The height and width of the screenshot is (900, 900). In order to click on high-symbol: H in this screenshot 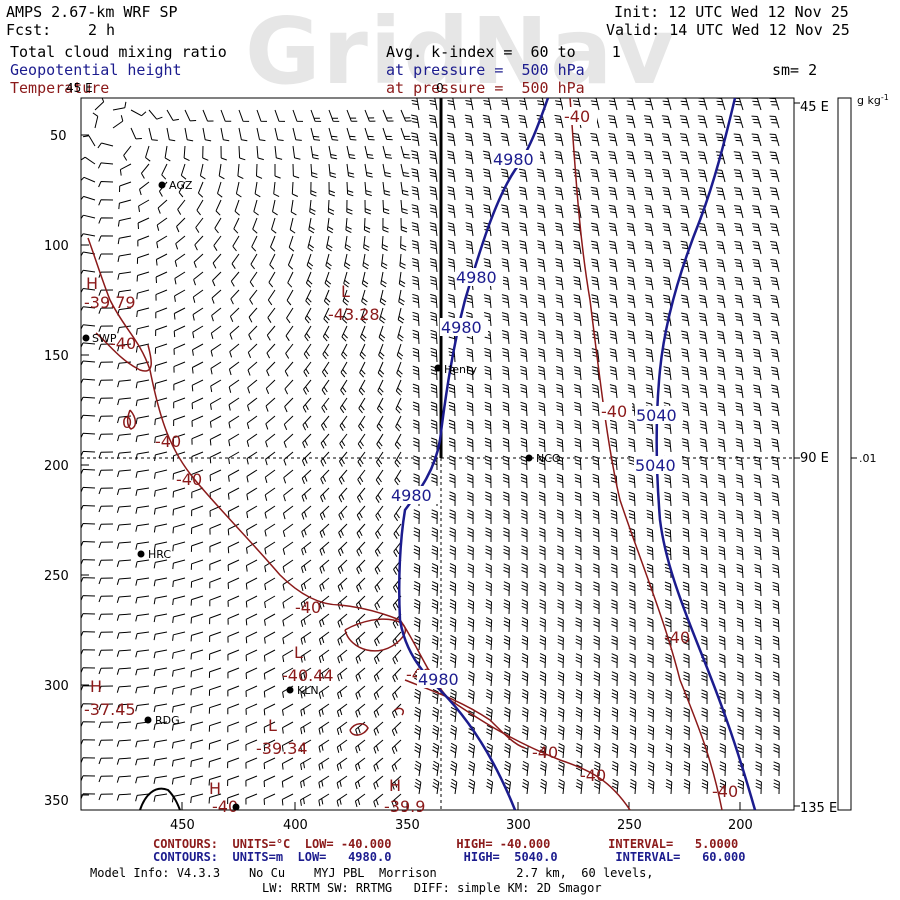, I will do `click(96, 686)`.